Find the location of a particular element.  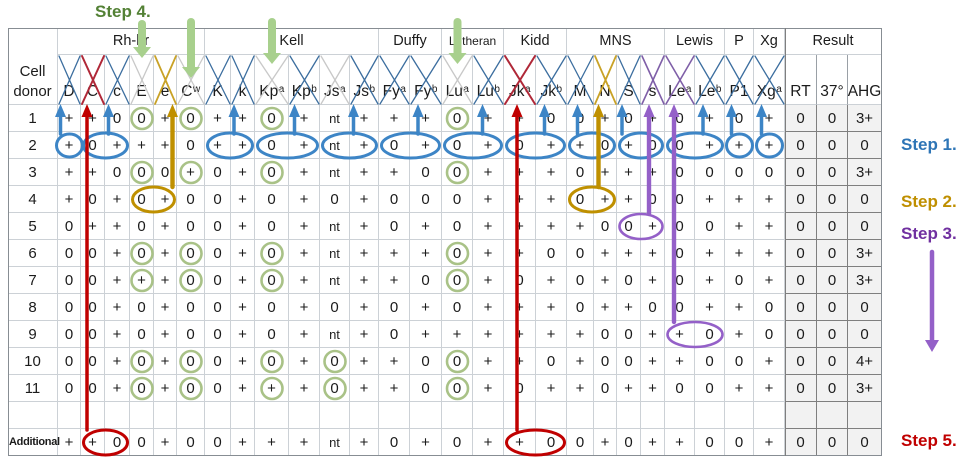

cell-1-Xga: + is located at coordinates (769, 118).